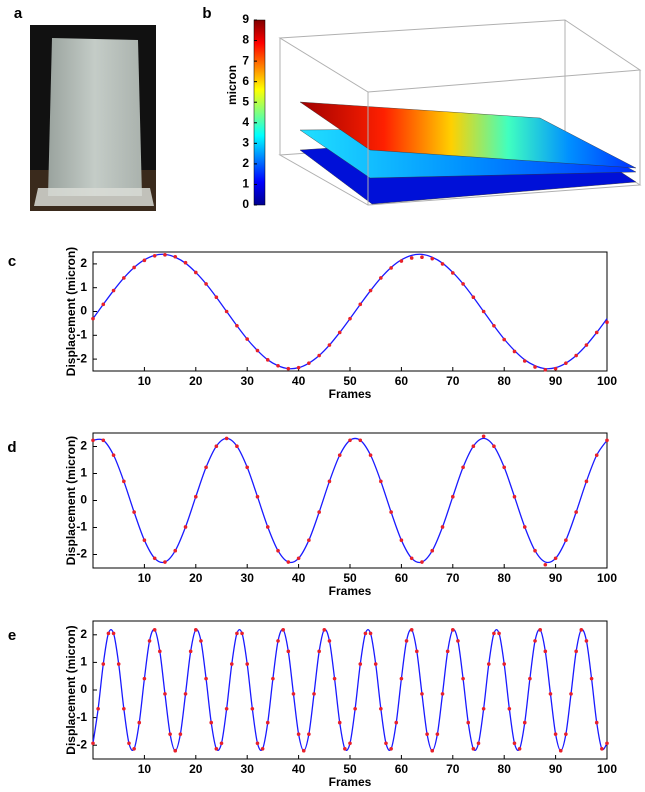 The image size is (645, 792). What do you see at coordinates (505, 578) in the screenshot?
I see `x-tick-label: 80` at bounding box center [505, 578].